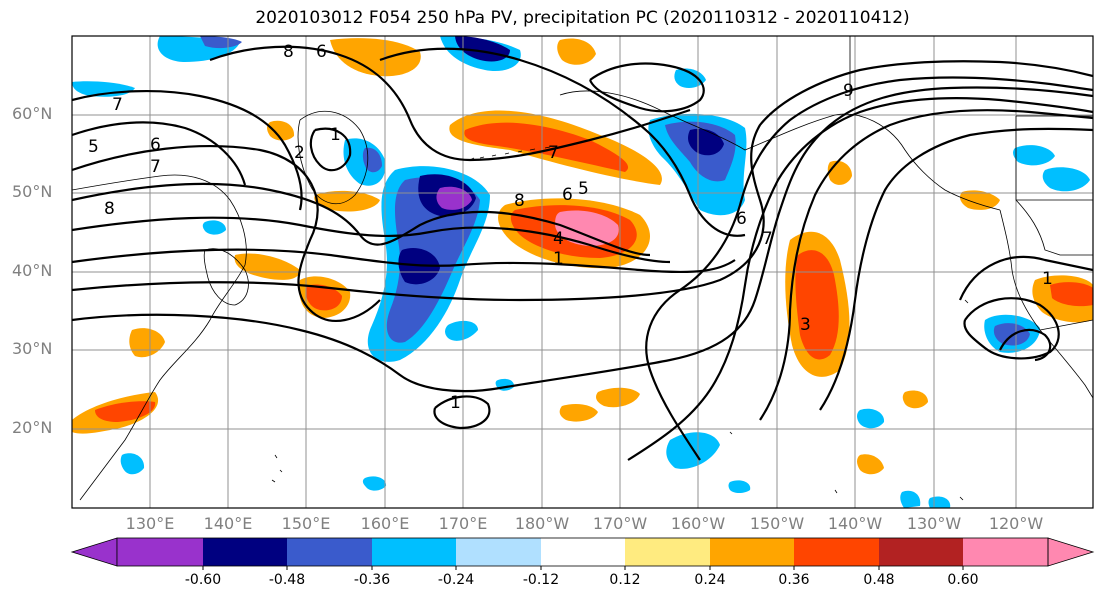 The image size is (1105, 601). What do you see at coordinates (542, 523) in the screenshot?
I see `lon-label-180w: 180°W` at bounding box center [542, 523].